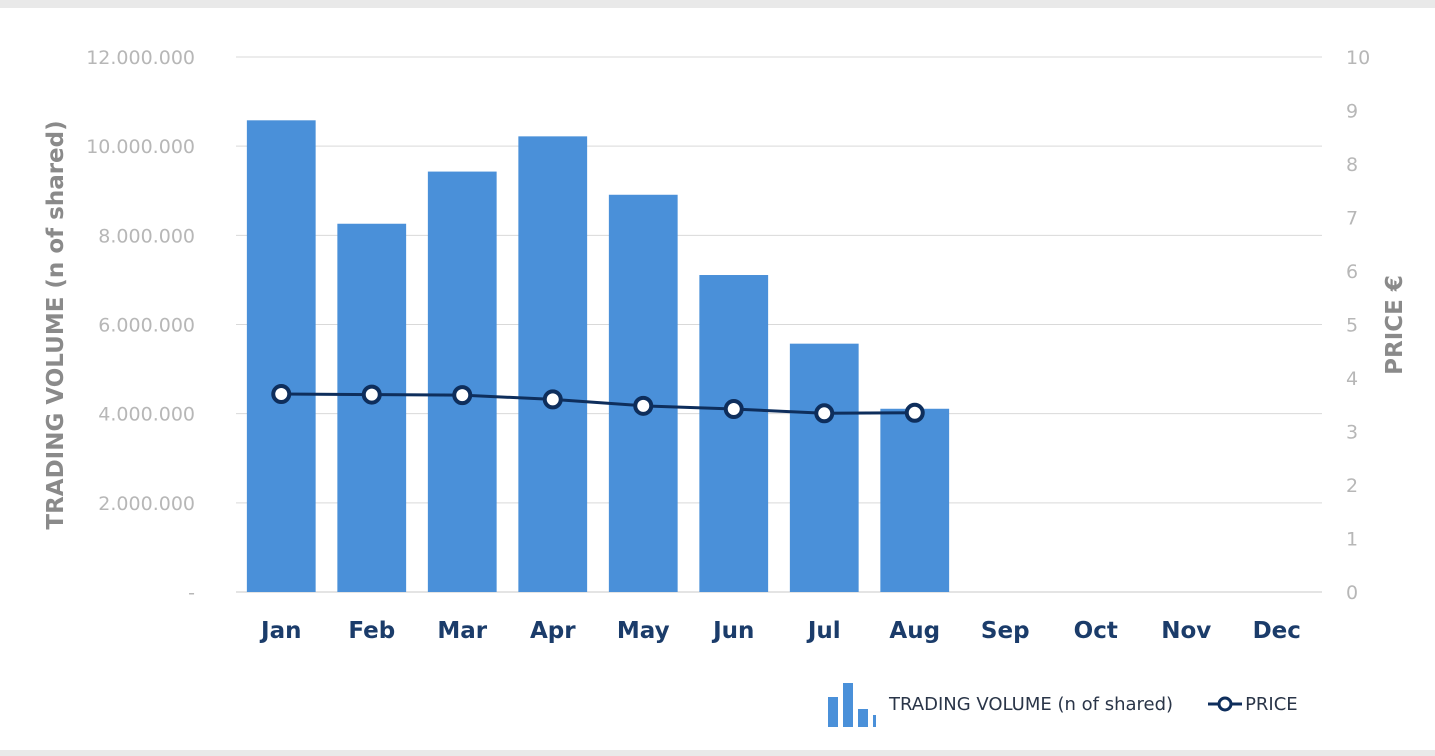  Describe the element at coordinates (1352, 593) in the screenshot. I see `right-tick-label: 0` at that location.